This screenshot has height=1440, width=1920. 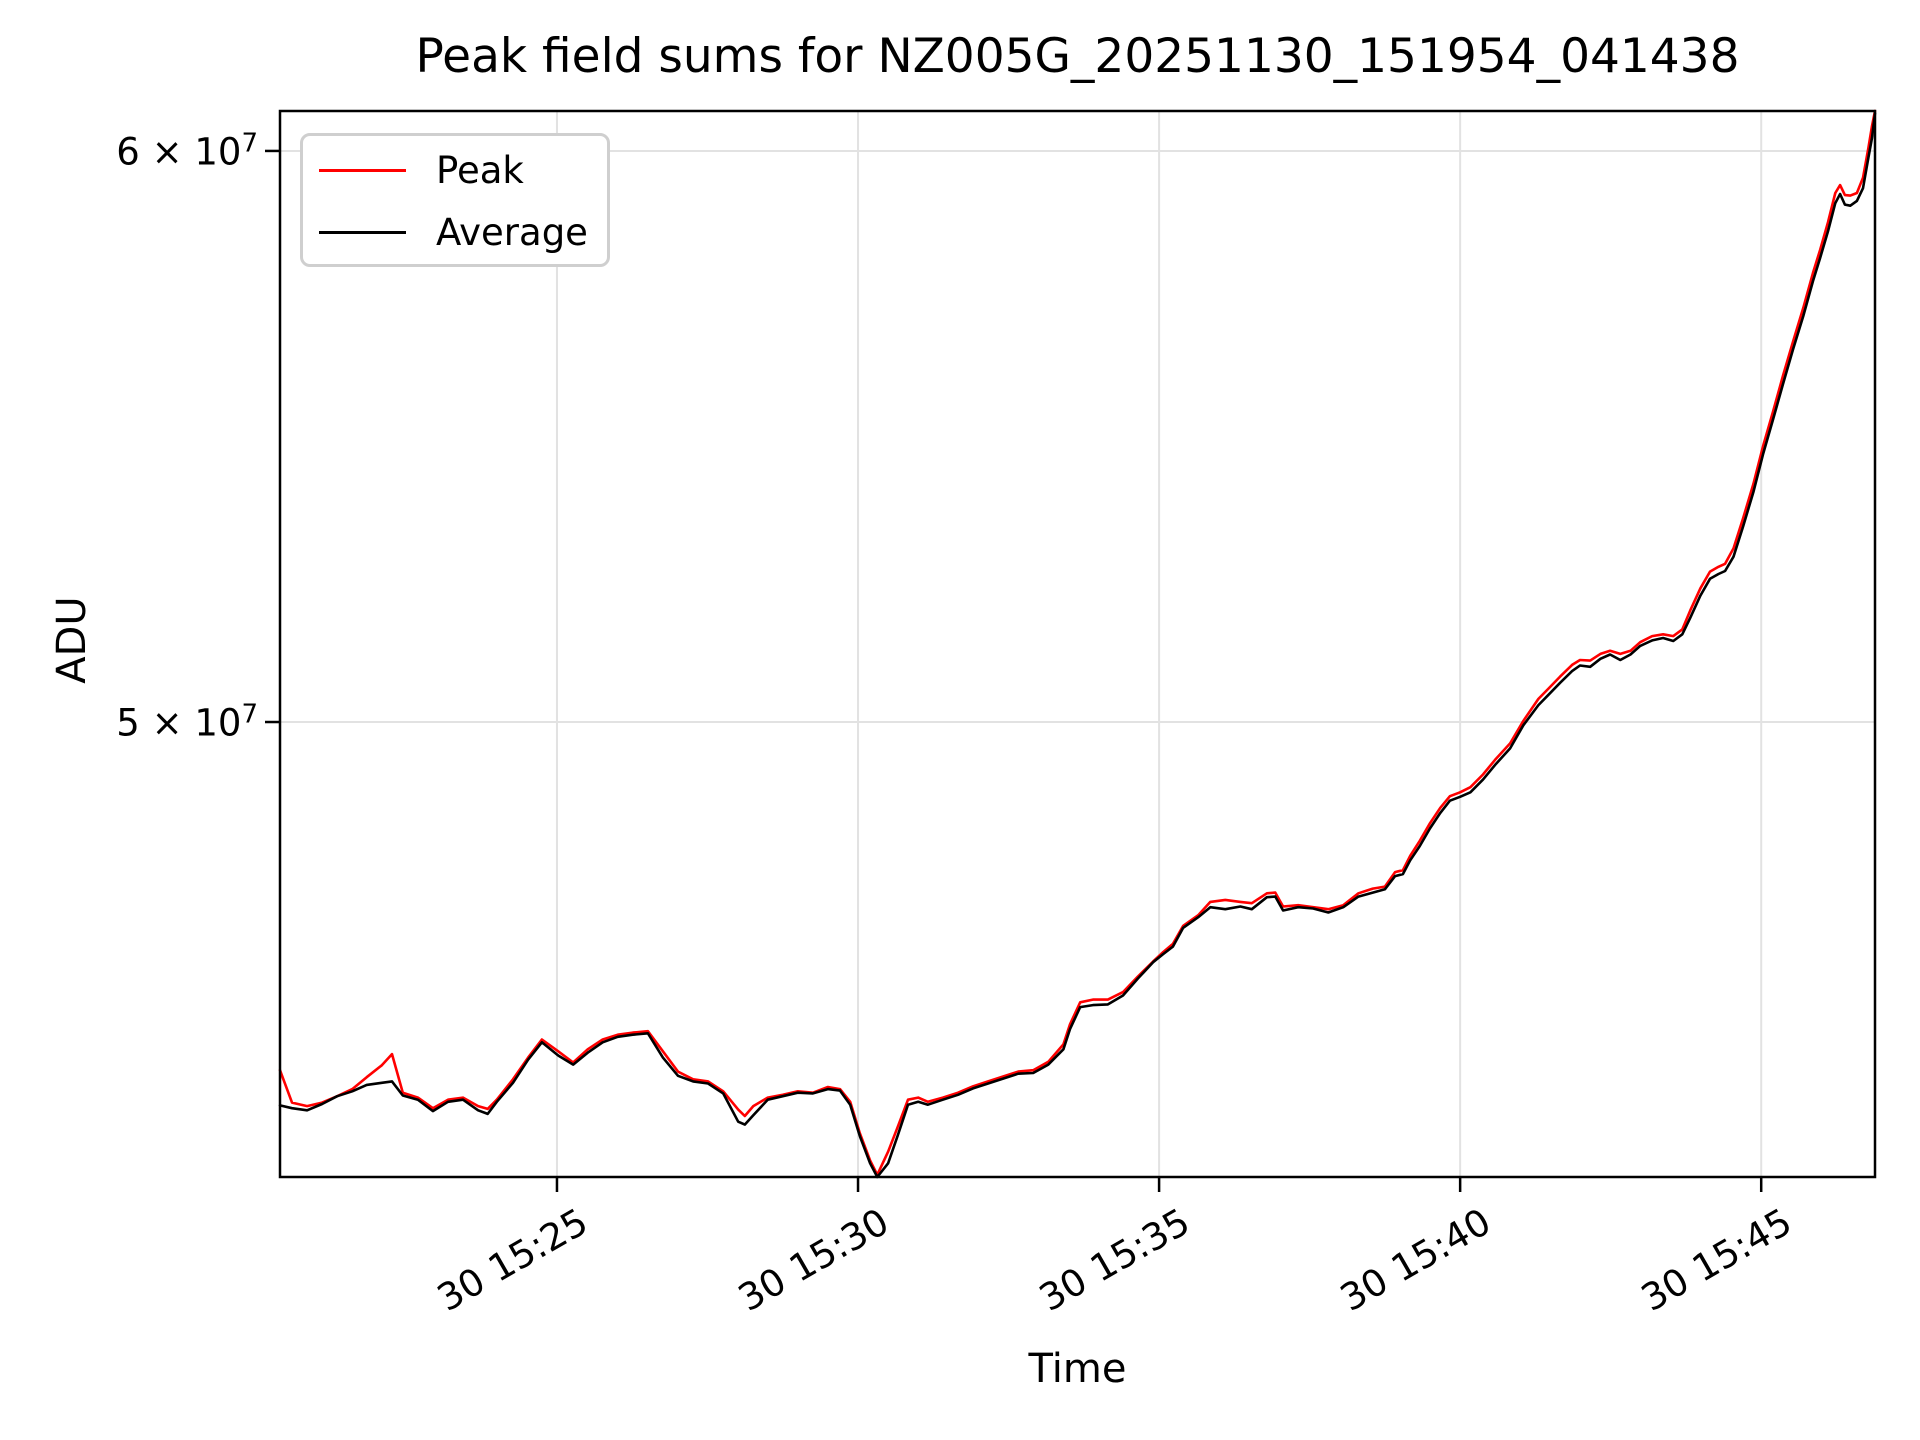 What do you see at coordinates (480, 170) in the screenshot?
I see `legend-label-peak: Peak` at bounding box center [480, 170].